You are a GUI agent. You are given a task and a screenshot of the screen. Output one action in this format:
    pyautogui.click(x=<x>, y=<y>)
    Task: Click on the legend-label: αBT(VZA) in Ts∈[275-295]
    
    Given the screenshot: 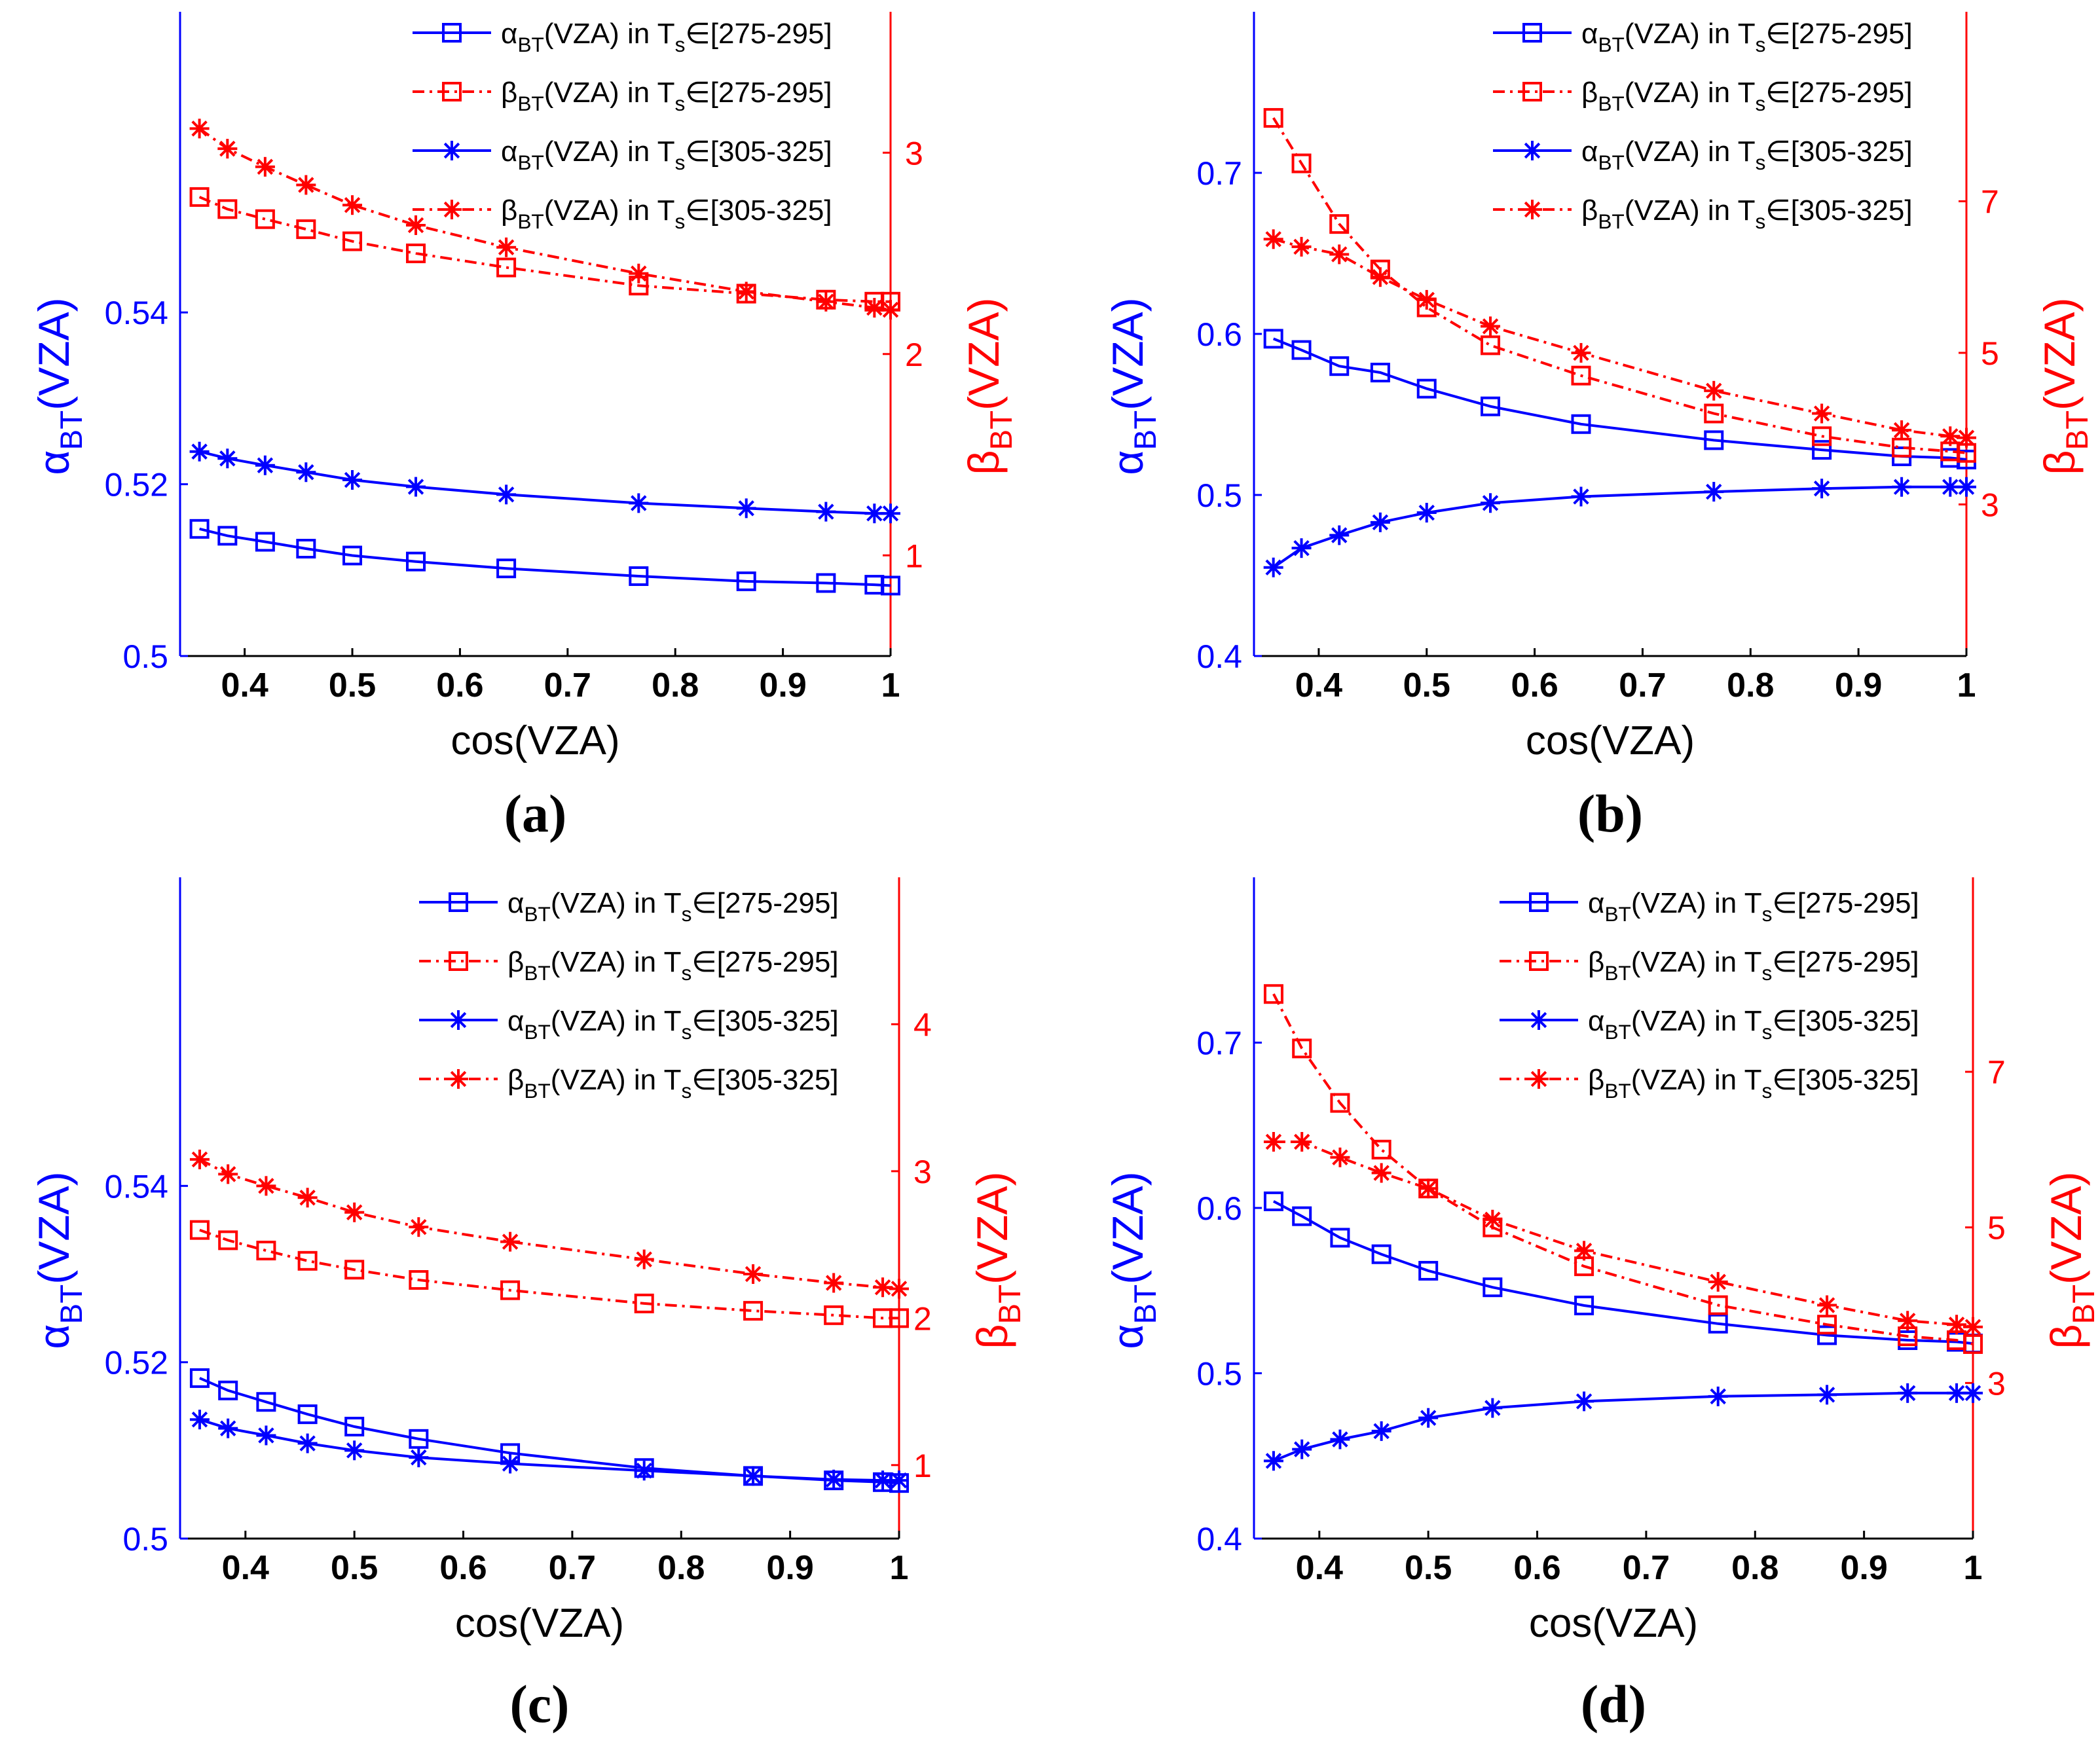 What is the action you would take?
    pyautogui.click(x=1753, y=907)
    